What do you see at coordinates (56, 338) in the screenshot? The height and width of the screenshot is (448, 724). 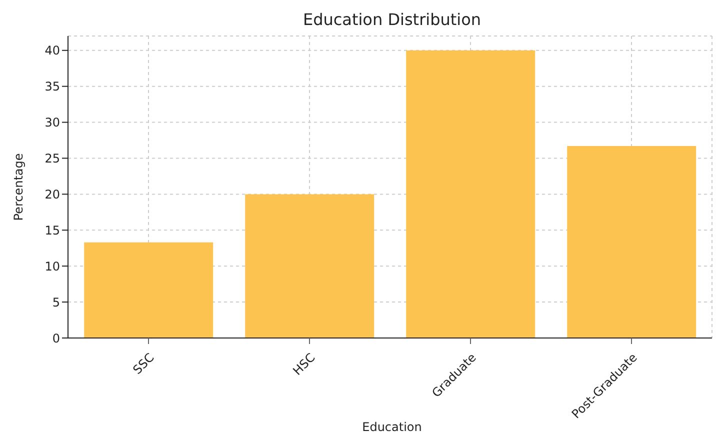 I see `y-tick-label: 0` at bounding box center [56, 338].